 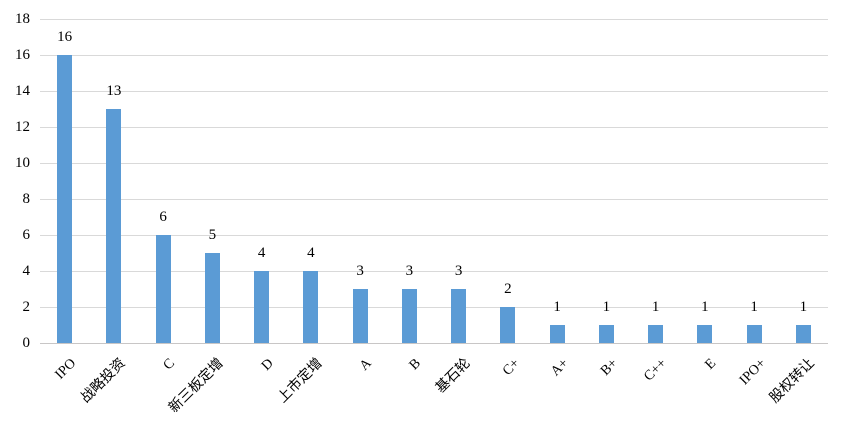 What do you see at coordinates (459, 316) in the screenshot?
I see `bar-基石轮` at bounding box center [459, 316].